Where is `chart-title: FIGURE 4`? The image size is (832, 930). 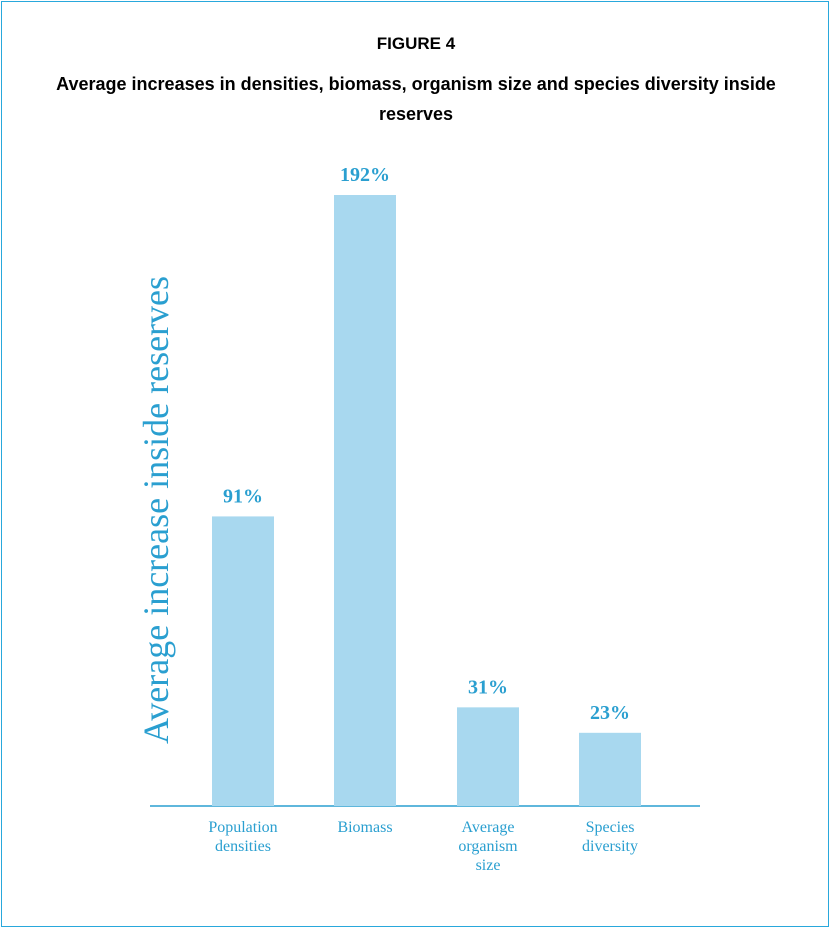
chart-title: FIGURE 4 is located at coordinates (416, 43).